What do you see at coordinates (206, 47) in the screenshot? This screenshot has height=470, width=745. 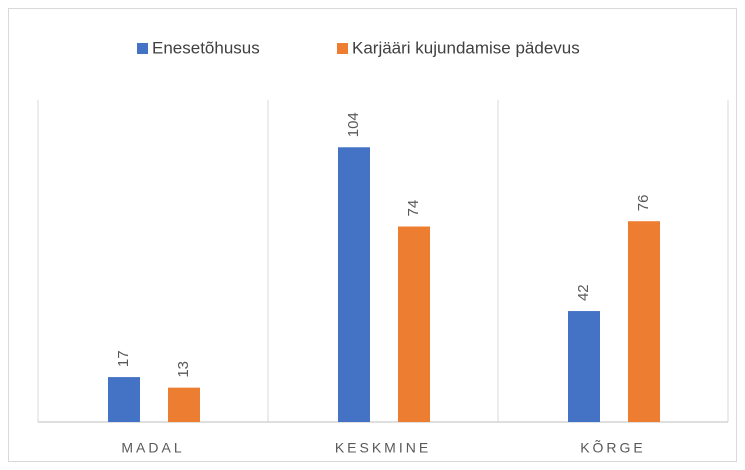 I see `legend-label: Enesetõhusus` at bounding box center [206, 47].